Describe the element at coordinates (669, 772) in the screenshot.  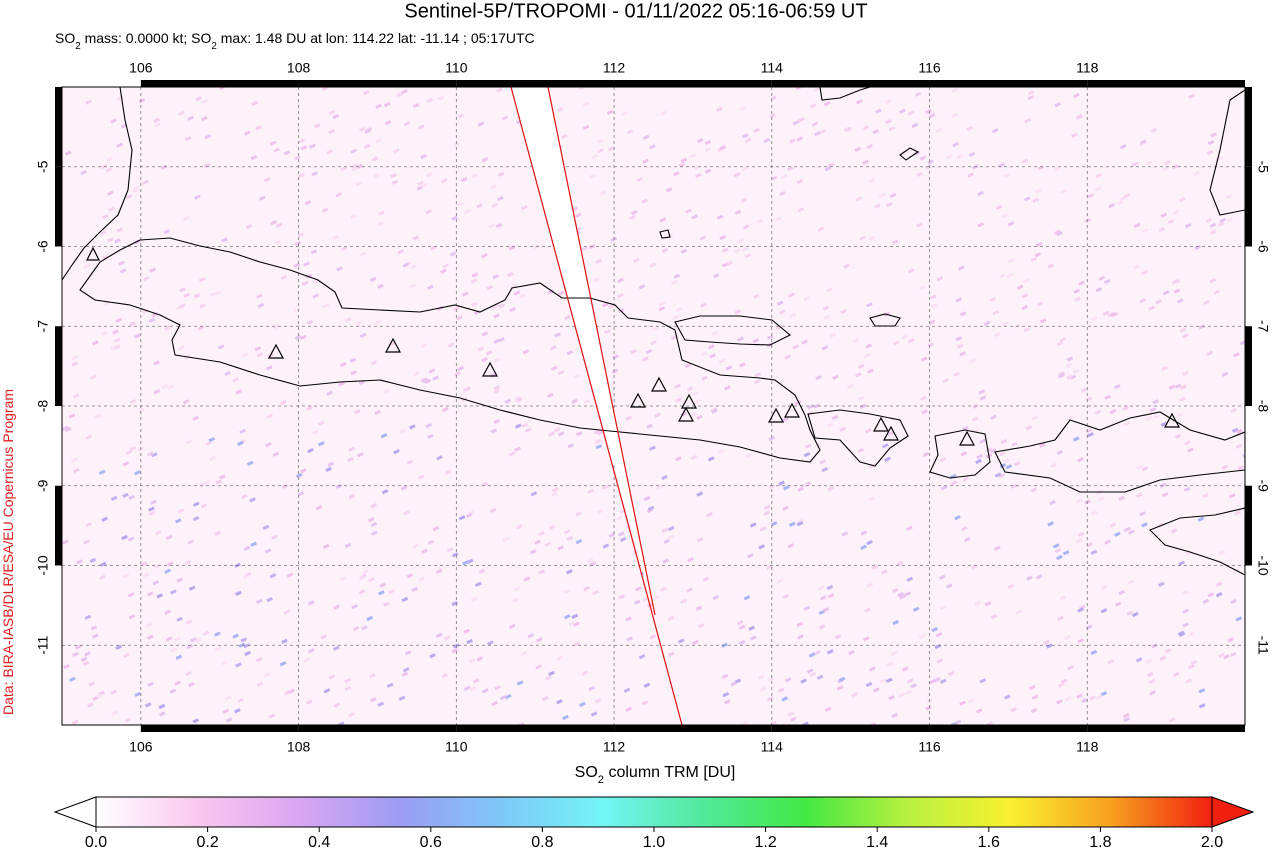
I see `text-part: column TRM [DU]` at that location.